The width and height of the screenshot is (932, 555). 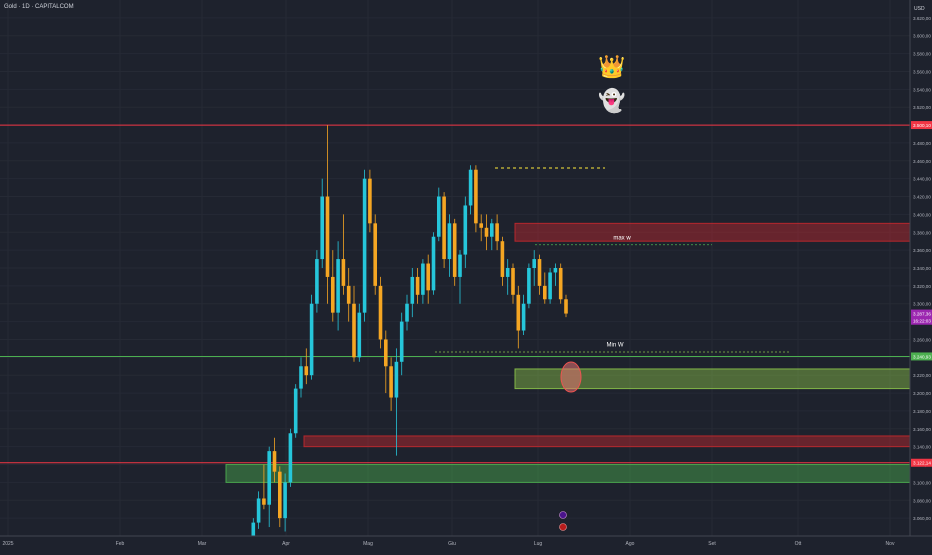 I want to click on price-tick-label: 3.560,00, so click(x=922, y=71).